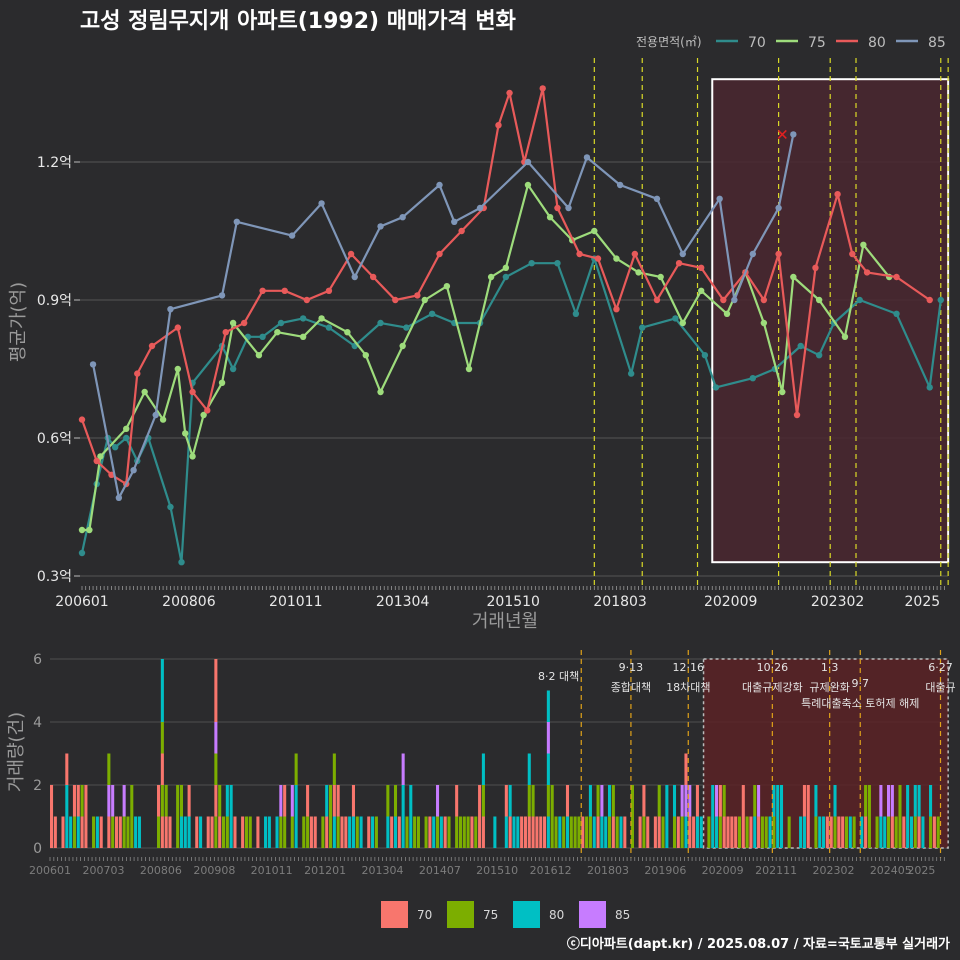 This screenshot has height=960, width=960. Describe the element at coordinates (424, 915) in the screenshot. I see `legend-label-70: 70` at that location.